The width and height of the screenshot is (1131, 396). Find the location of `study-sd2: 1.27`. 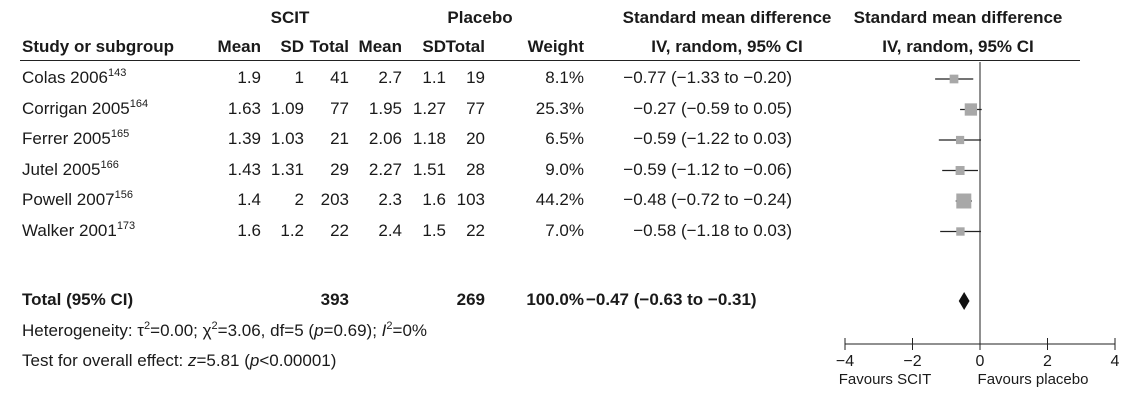

study-sd2: 1.27 is located at coordinates (429, 108).